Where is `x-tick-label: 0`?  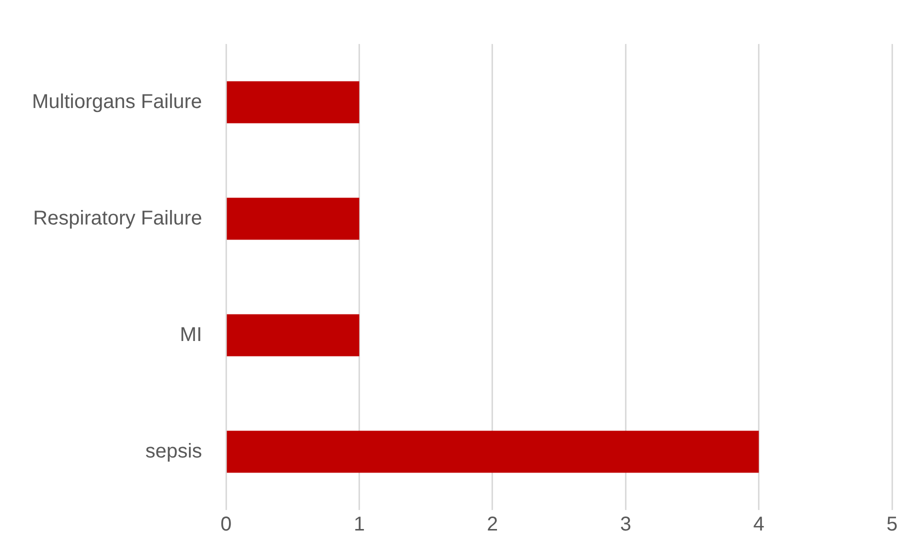 x-tick-label: 0 is located at coordinates (226, 525).